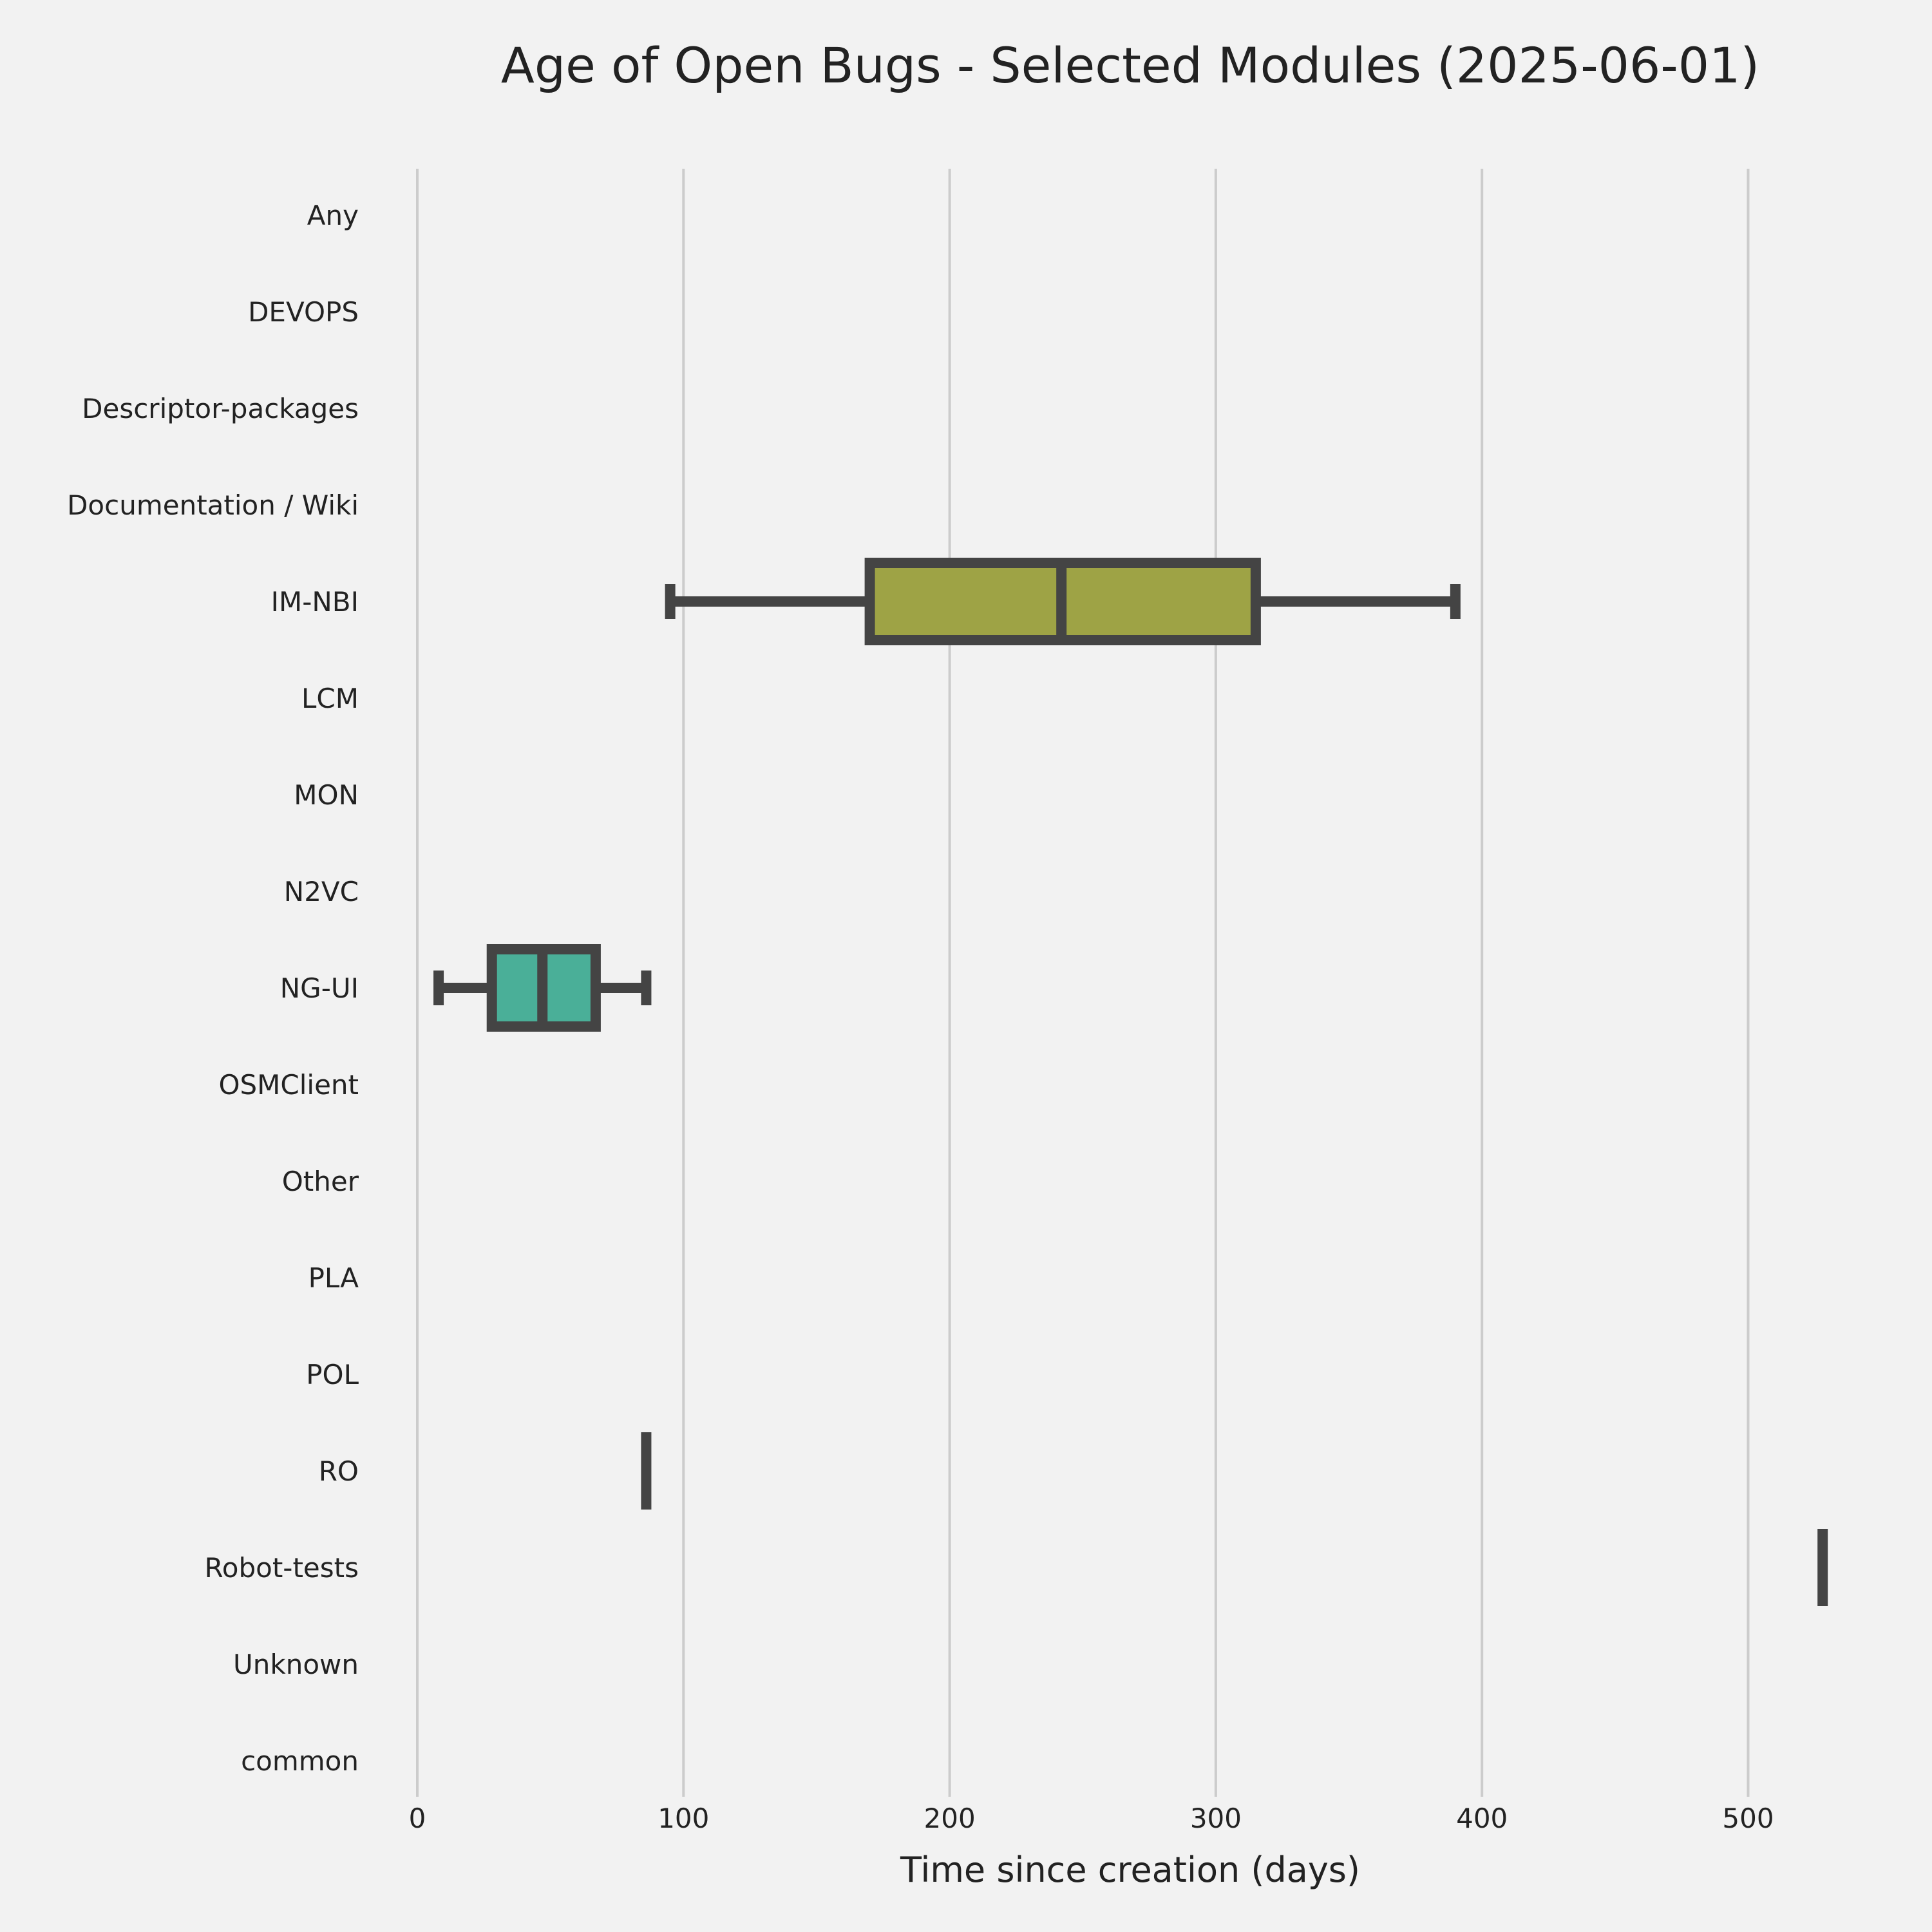 This screenshot has height=1932, width=1932. What do you see at coordinates (339, 1471) in the screenshot?
I see `y-tick-label-ro: RO` at bounding box center [339, 1471].